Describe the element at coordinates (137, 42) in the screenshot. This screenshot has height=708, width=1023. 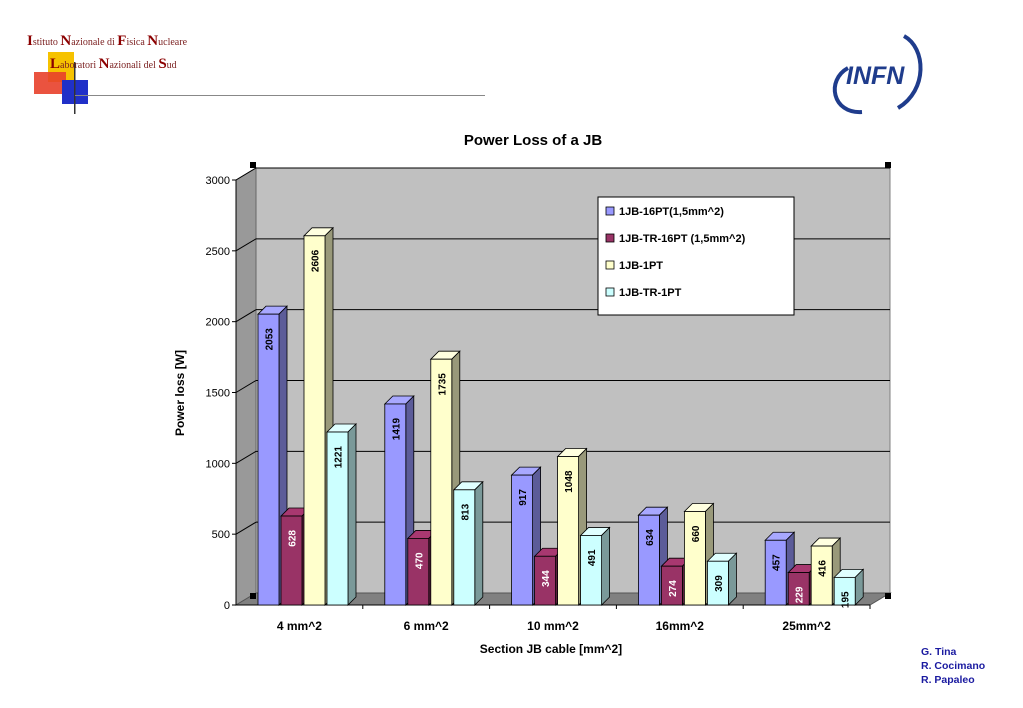
I see `institute-text-part: isica` at that location.